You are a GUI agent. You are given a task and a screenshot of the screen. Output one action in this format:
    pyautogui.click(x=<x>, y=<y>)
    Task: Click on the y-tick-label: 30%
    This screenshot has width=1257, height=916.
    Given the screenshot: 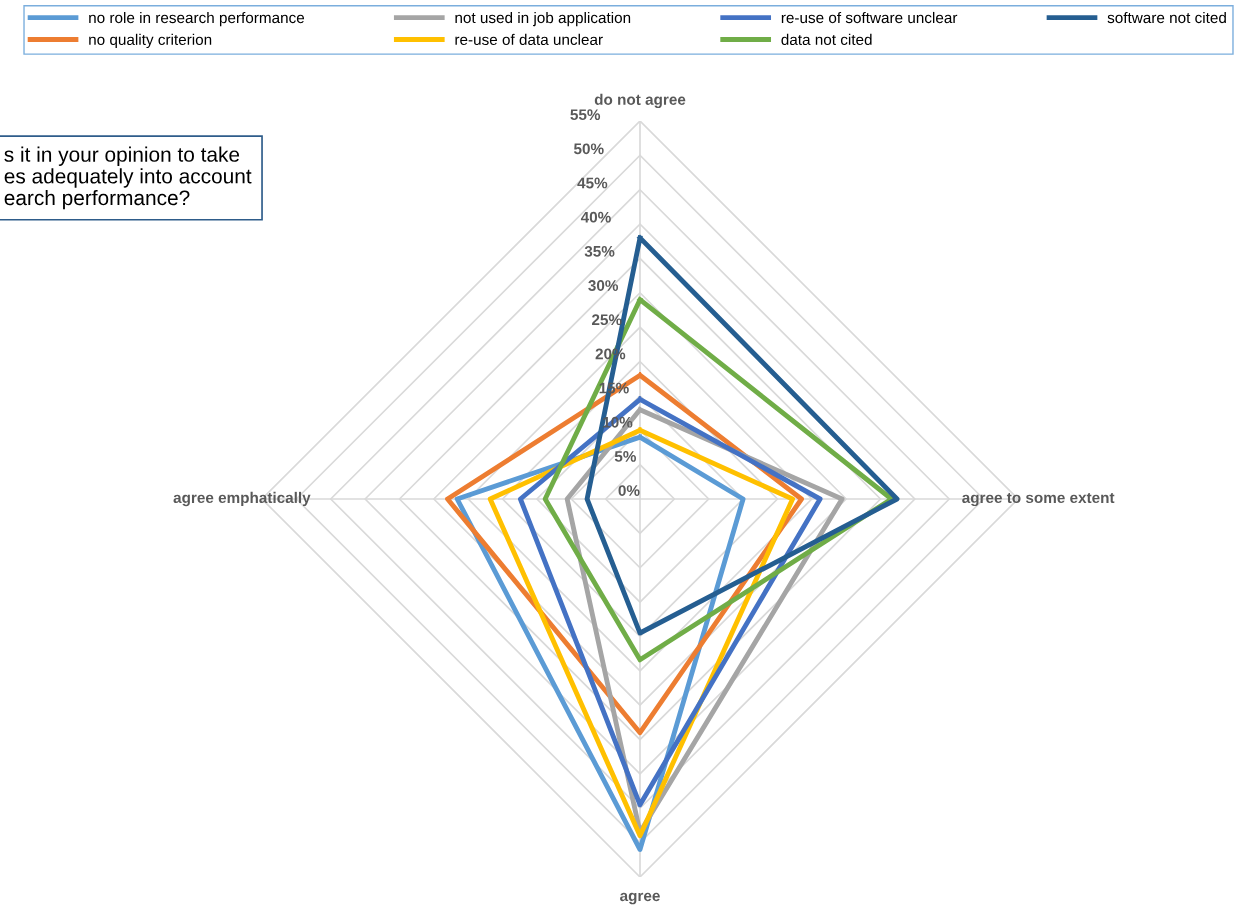 What is the action you would take?
    pyautogui.click(x=603, y=285)
    